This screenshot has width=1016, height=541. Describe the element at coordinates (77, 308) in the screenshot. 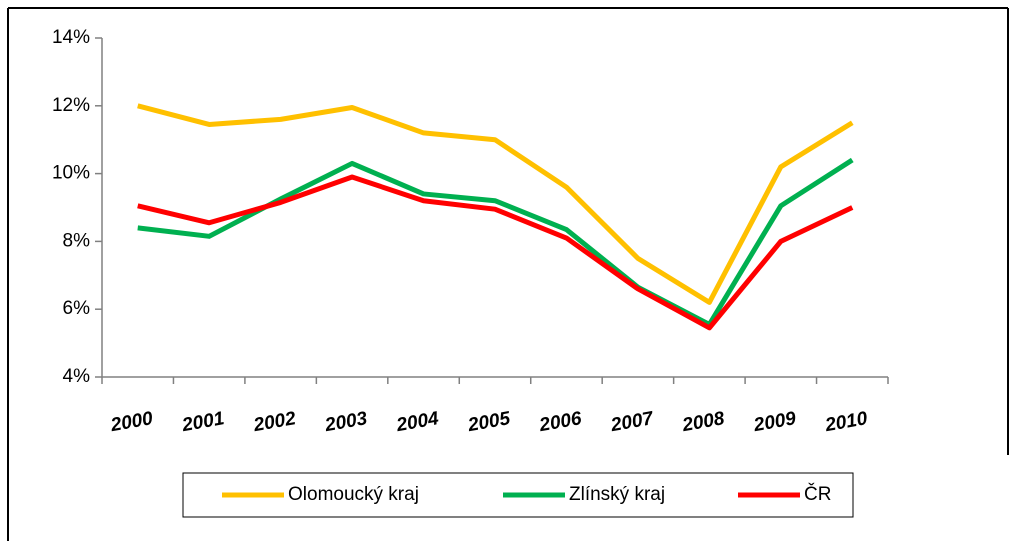

I see `y-tick-label: 6%` at that location.